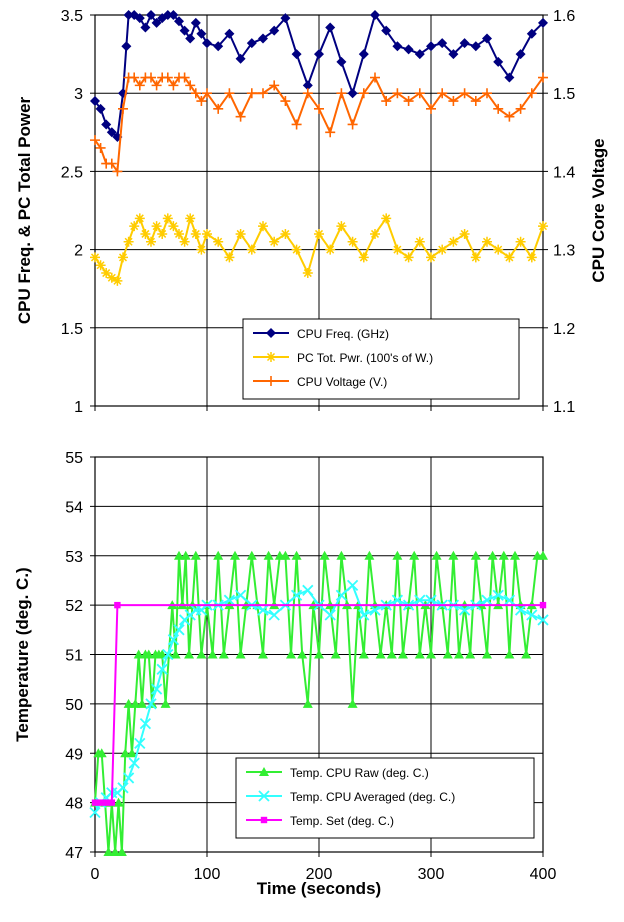  Describe the element at coordinates (78, 251) in the screenshot. I see `y-tick-label: 2` at that location.